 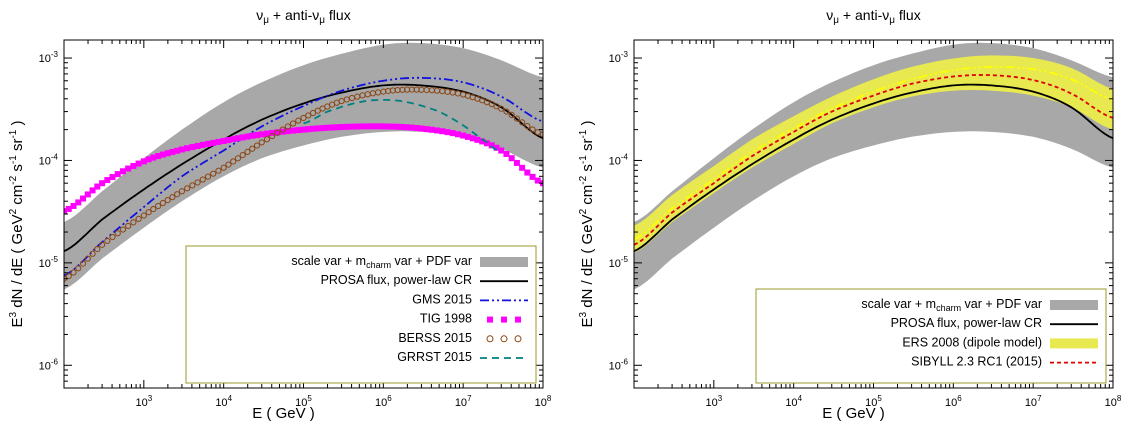 What do you see at coordinates (953, 401) in the screenshot?
I see `x-tick-label: 10⁶` at bounding box center [953, 401].